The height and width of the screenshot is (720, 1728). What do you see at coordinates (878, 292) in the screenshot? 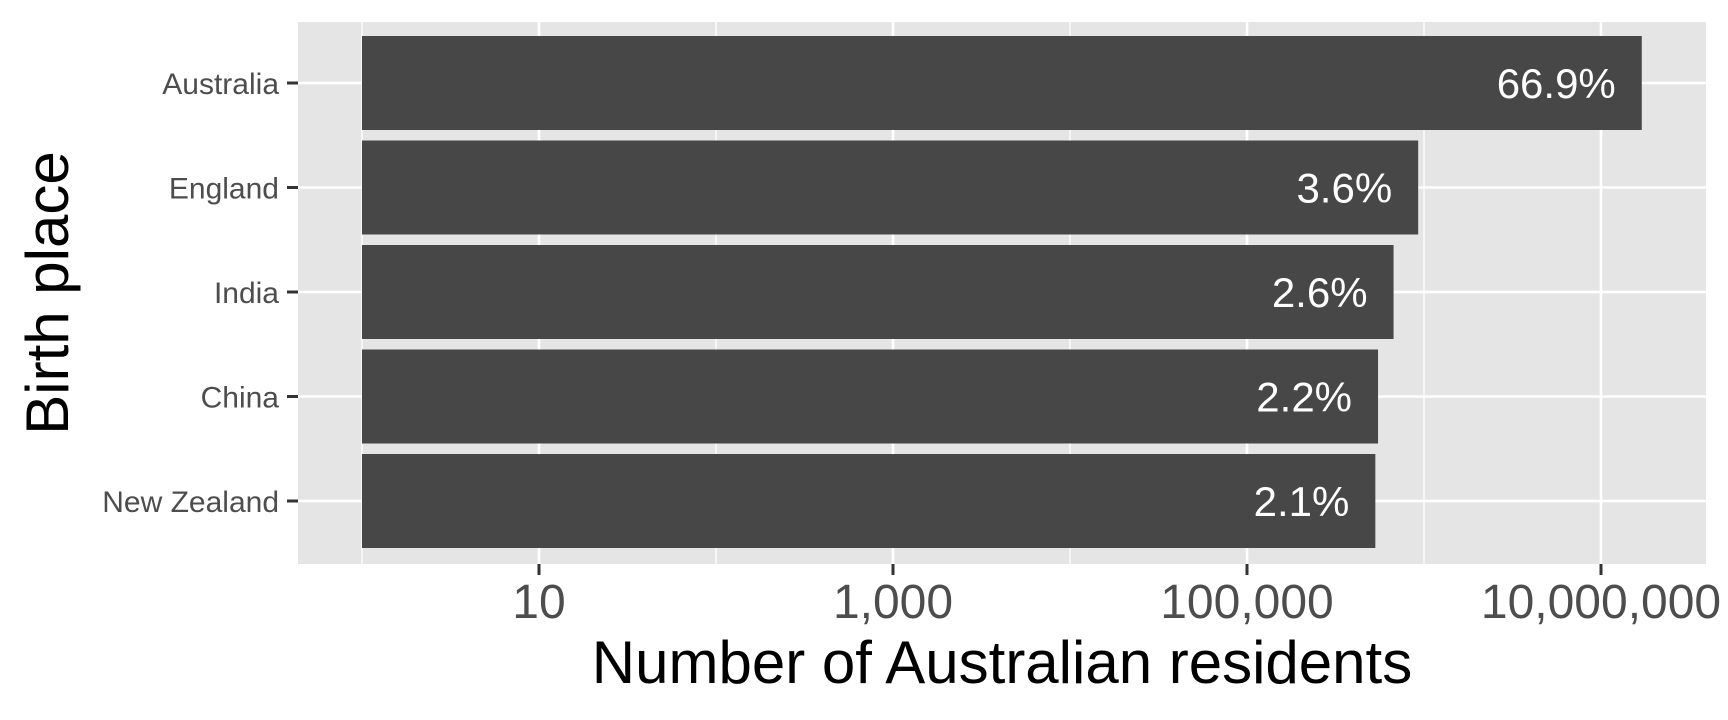
I see `bar-india` at bounding box center [878, 292].